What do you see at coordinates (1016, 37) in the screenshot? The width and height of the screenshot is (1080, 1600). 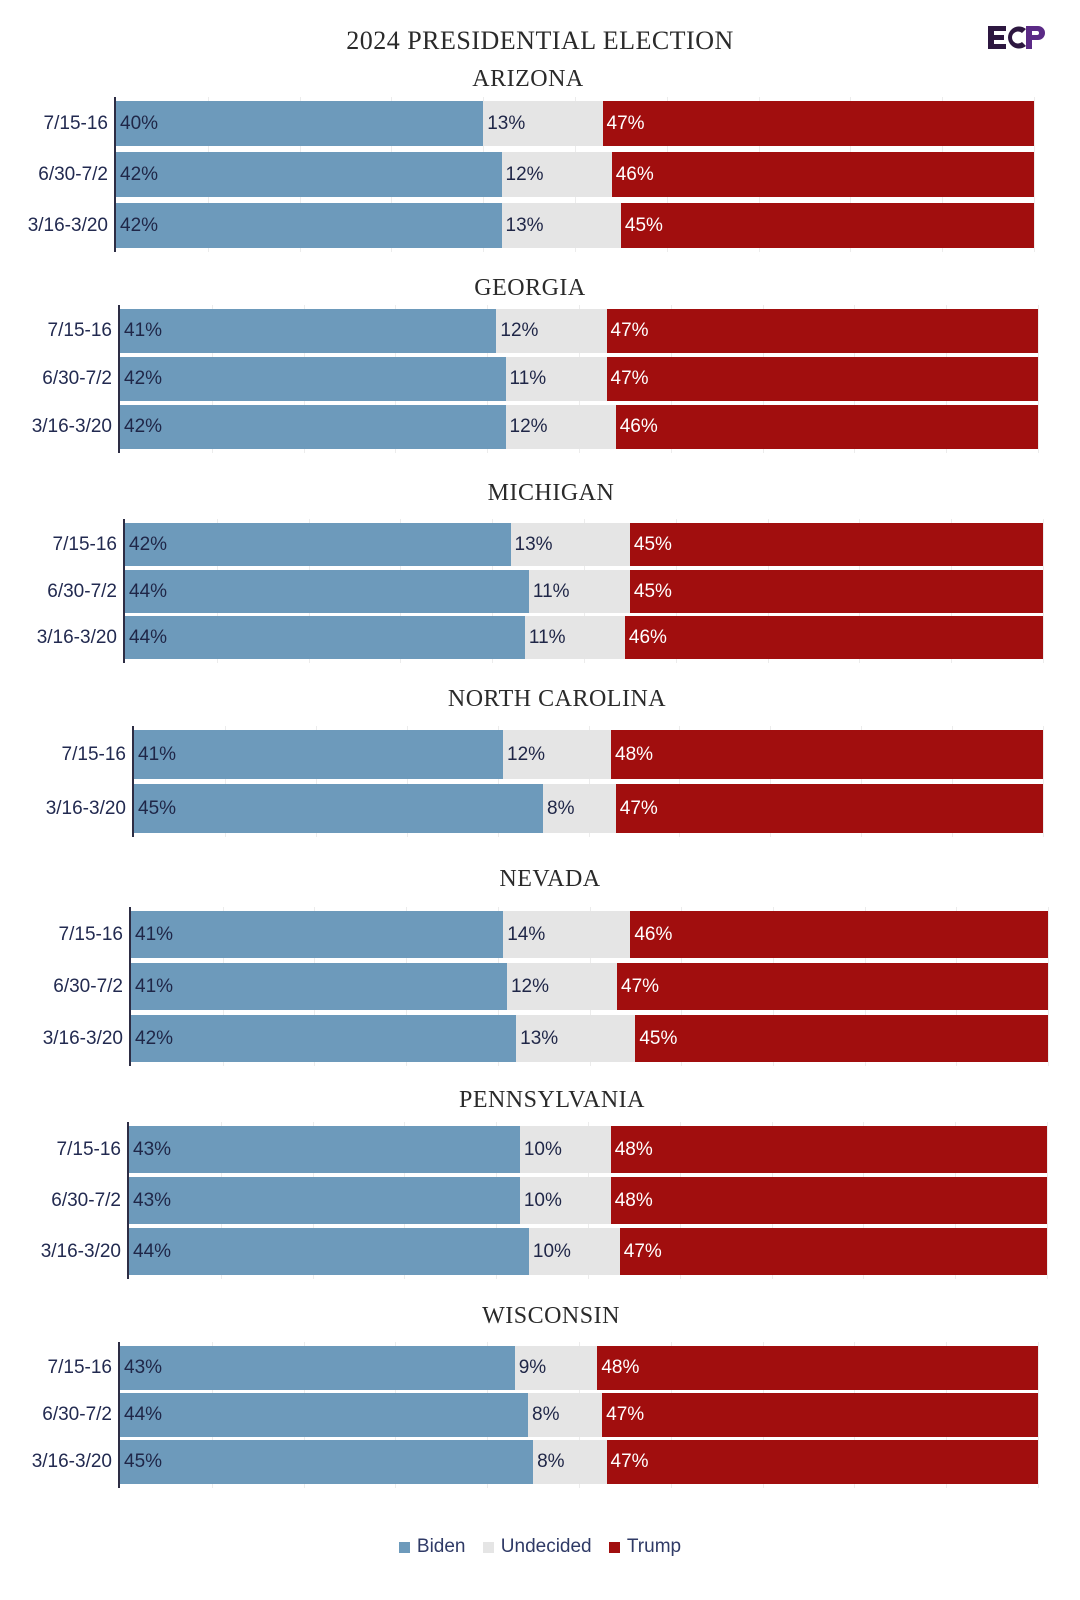 I see `ecp-logo-mark` at bounding box center [1016, 37].